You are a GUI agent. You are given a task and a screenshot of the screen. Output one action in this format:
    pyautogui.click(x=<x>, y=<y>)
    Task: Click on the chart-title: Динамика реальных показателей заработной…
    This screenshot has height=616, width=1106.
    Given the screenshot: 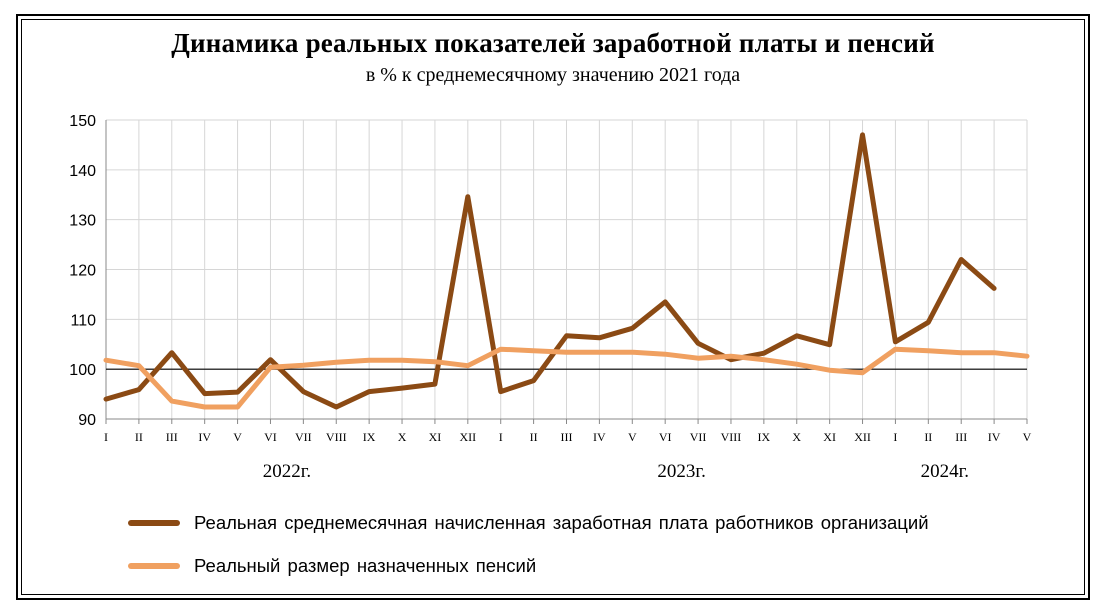 What is the action you would take?
    pyautogui.click(x=553, y=43)
    